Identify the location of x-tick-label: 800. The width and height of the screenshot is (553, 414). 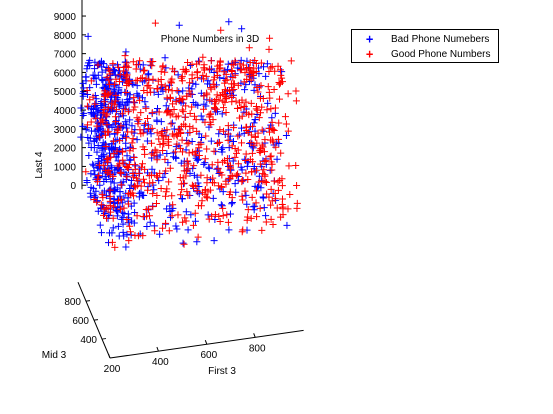
(257, 348).